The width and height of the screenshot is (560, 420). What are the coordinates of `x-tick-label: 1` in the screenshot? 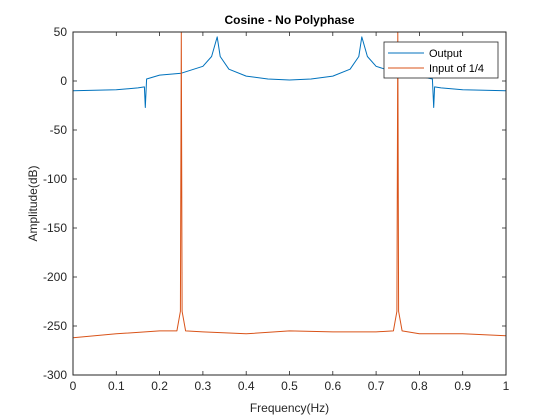 It's located at (506, 386).